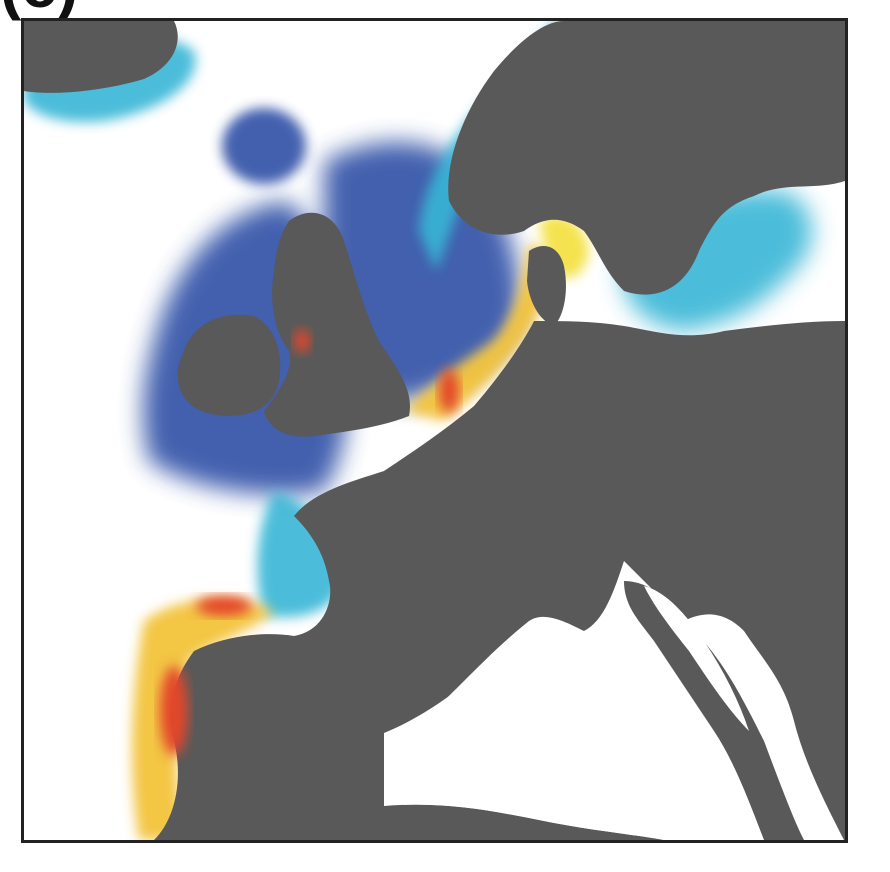 The width and height of the screenshot is (890, 872). What do you see at coordinates (449, 391) in the screenshot?
I see `dutch-hotspot` at bounding box center [449, 391].